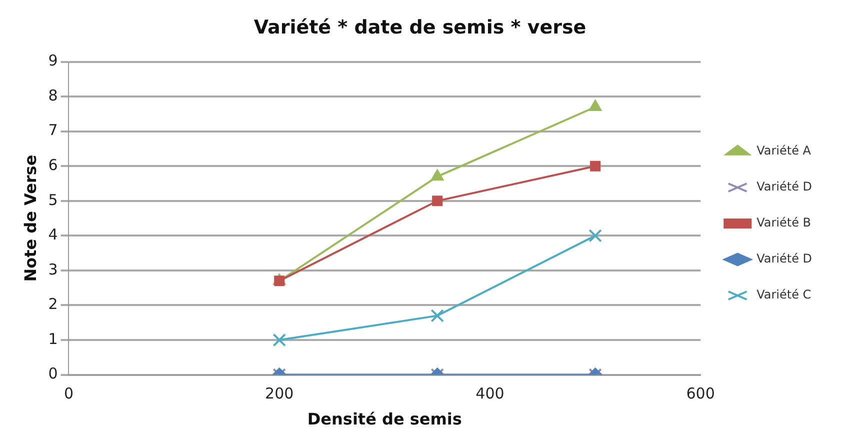 Image resolution: width=850 pixels, height=447 pixels. What do you see at coordinates (783, 223) in the screenshot?
I see `legend-label: Variété B` at bounding box center [783, 223].